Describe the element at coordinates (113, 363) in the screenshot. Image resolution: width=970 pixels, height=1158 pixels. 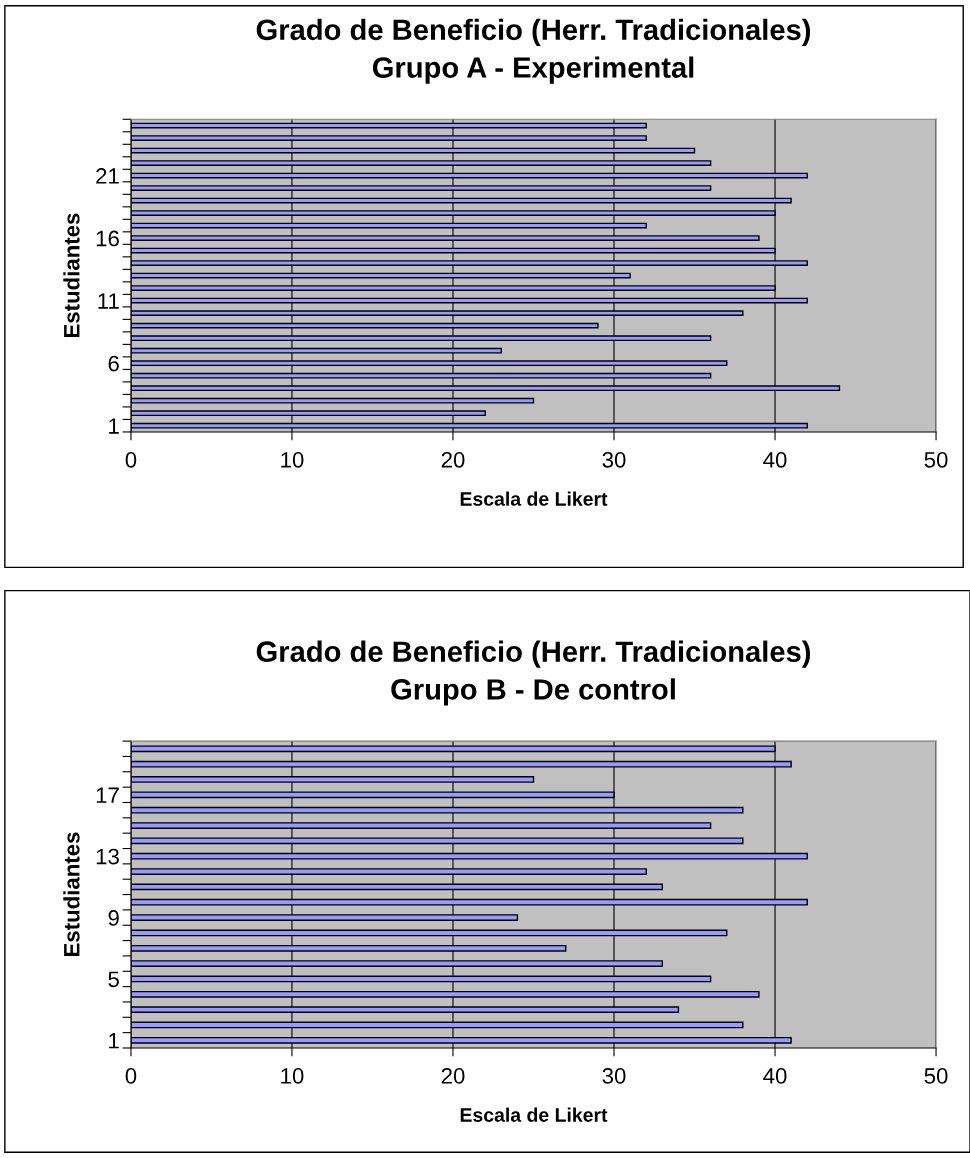
I see `y-tick-label: 6` at that location.